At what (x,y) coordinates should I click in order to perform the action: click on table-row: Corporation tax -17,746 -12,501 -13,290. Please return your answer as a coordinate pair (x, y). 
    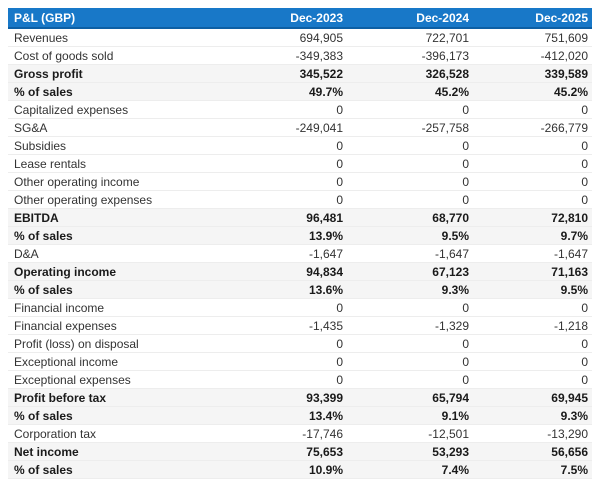
    Looking at the image, I should click on (300, 433).